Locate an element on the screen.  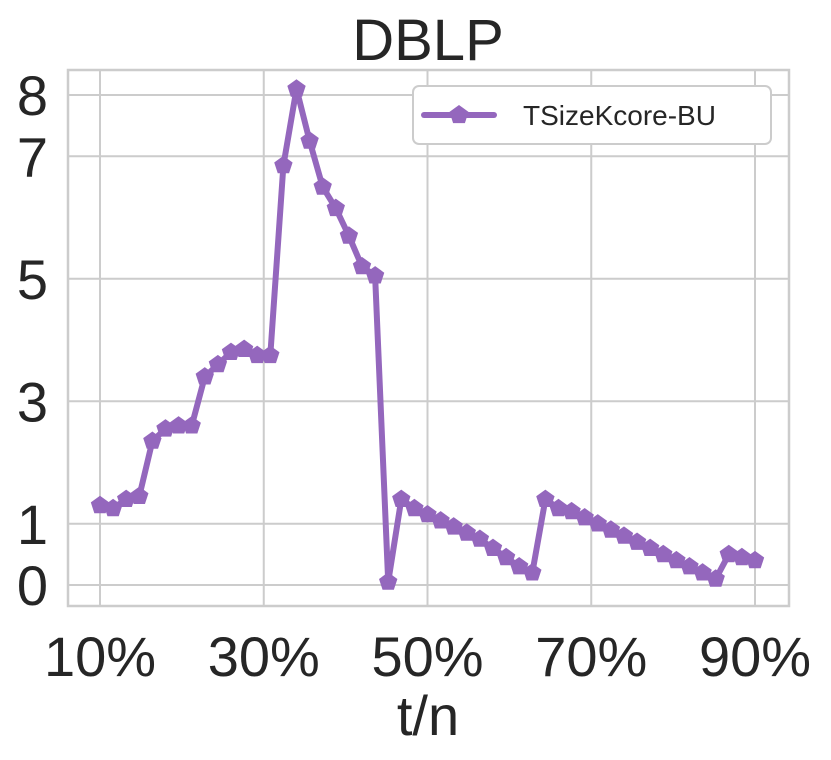
y-tick-label: 3 is located at coordinates (32, 401).